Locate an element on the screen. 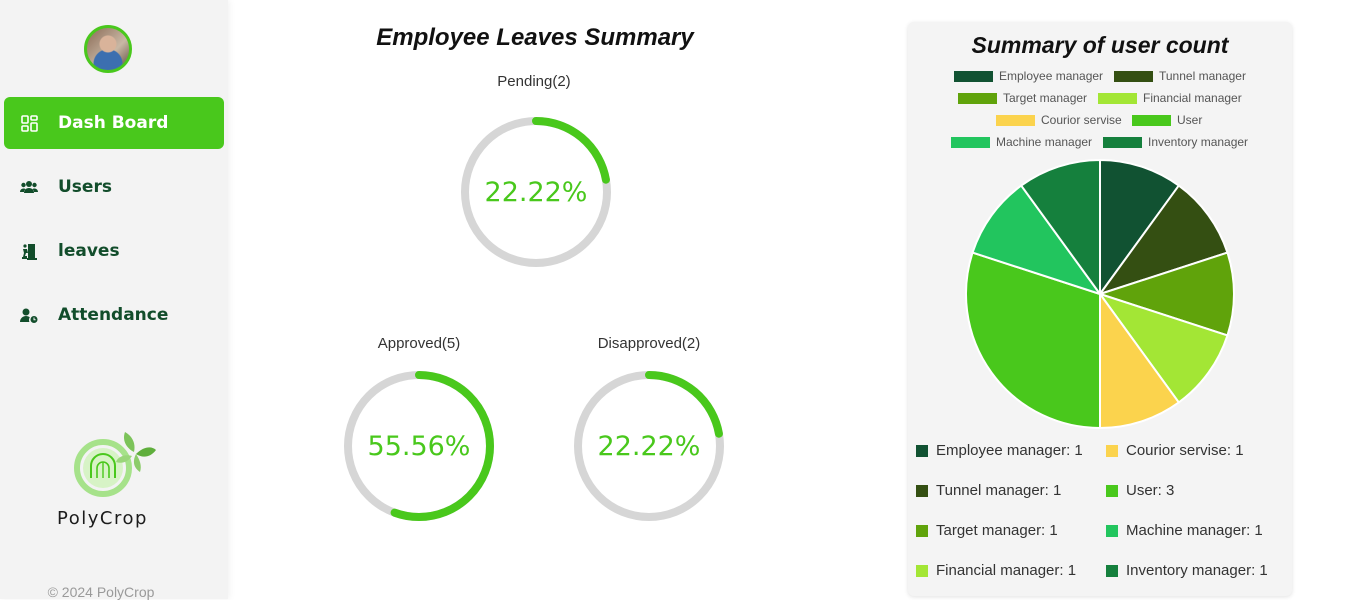 This screenshot has height=600, width=1353. brand-name: PolyCrop is located at coordinates (102, 518).